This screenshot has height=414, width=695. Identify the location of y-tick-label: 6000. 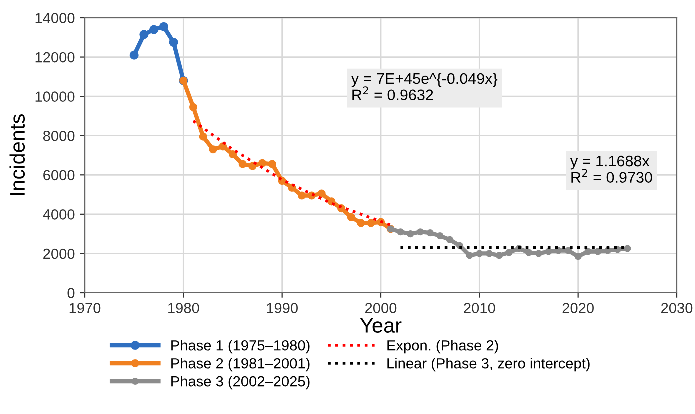
(59, 175).